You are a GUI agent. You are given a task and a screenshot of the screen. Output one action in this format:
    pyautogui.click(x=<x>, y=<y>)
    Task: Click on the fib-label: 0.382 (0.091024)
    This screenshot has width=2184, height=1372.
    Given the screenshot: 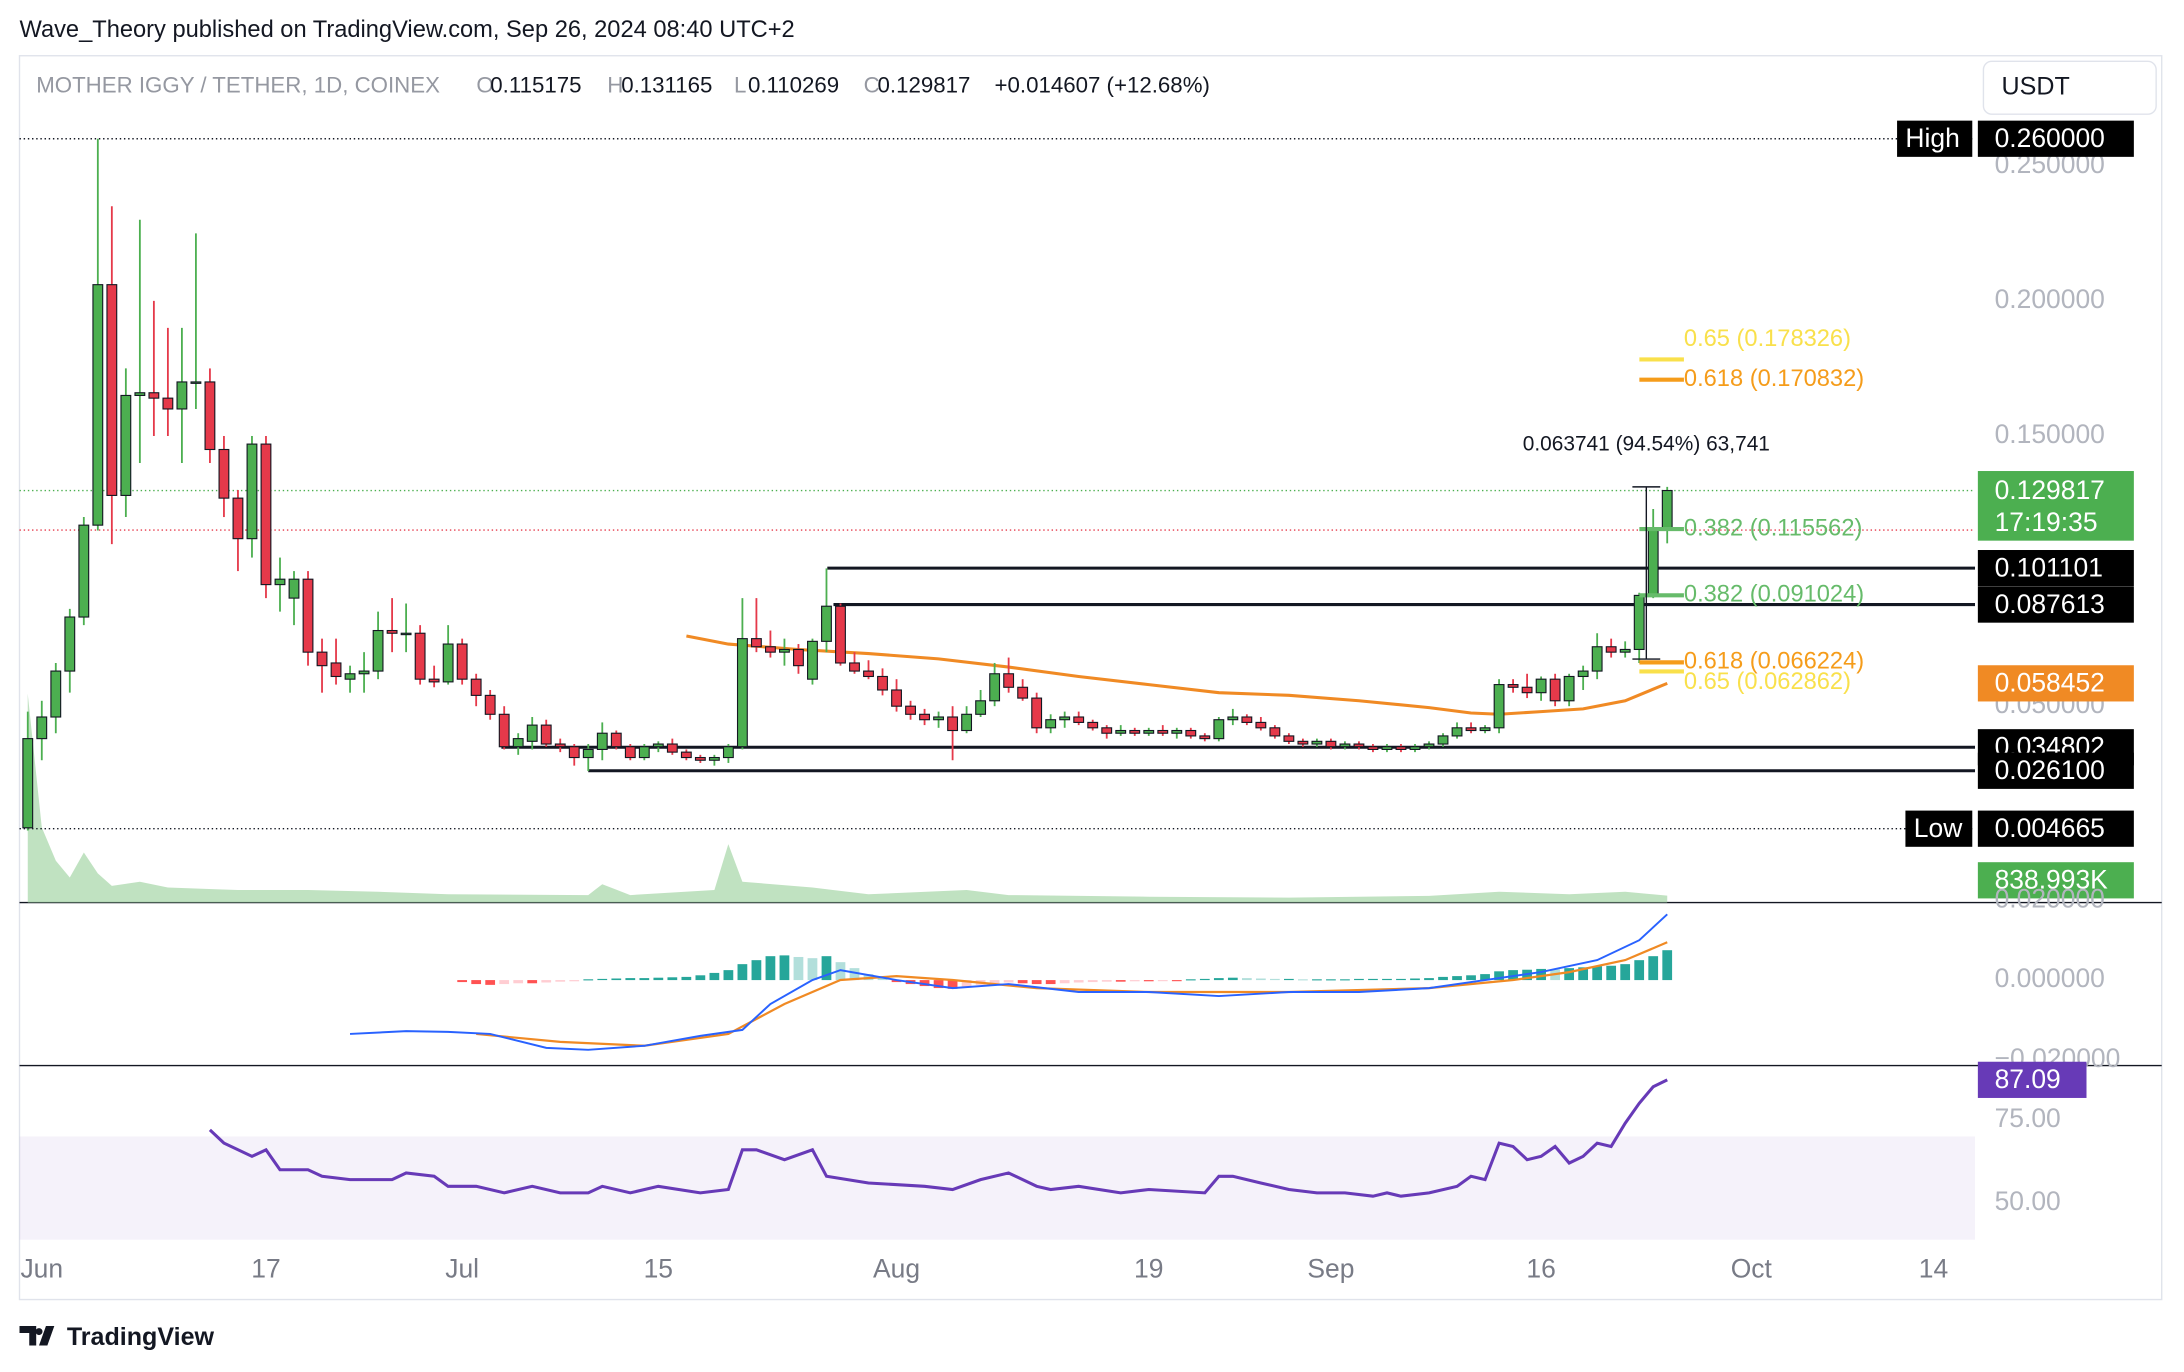 What is the action you would take?
    pyautogui.click(x=1774, y=595)
    